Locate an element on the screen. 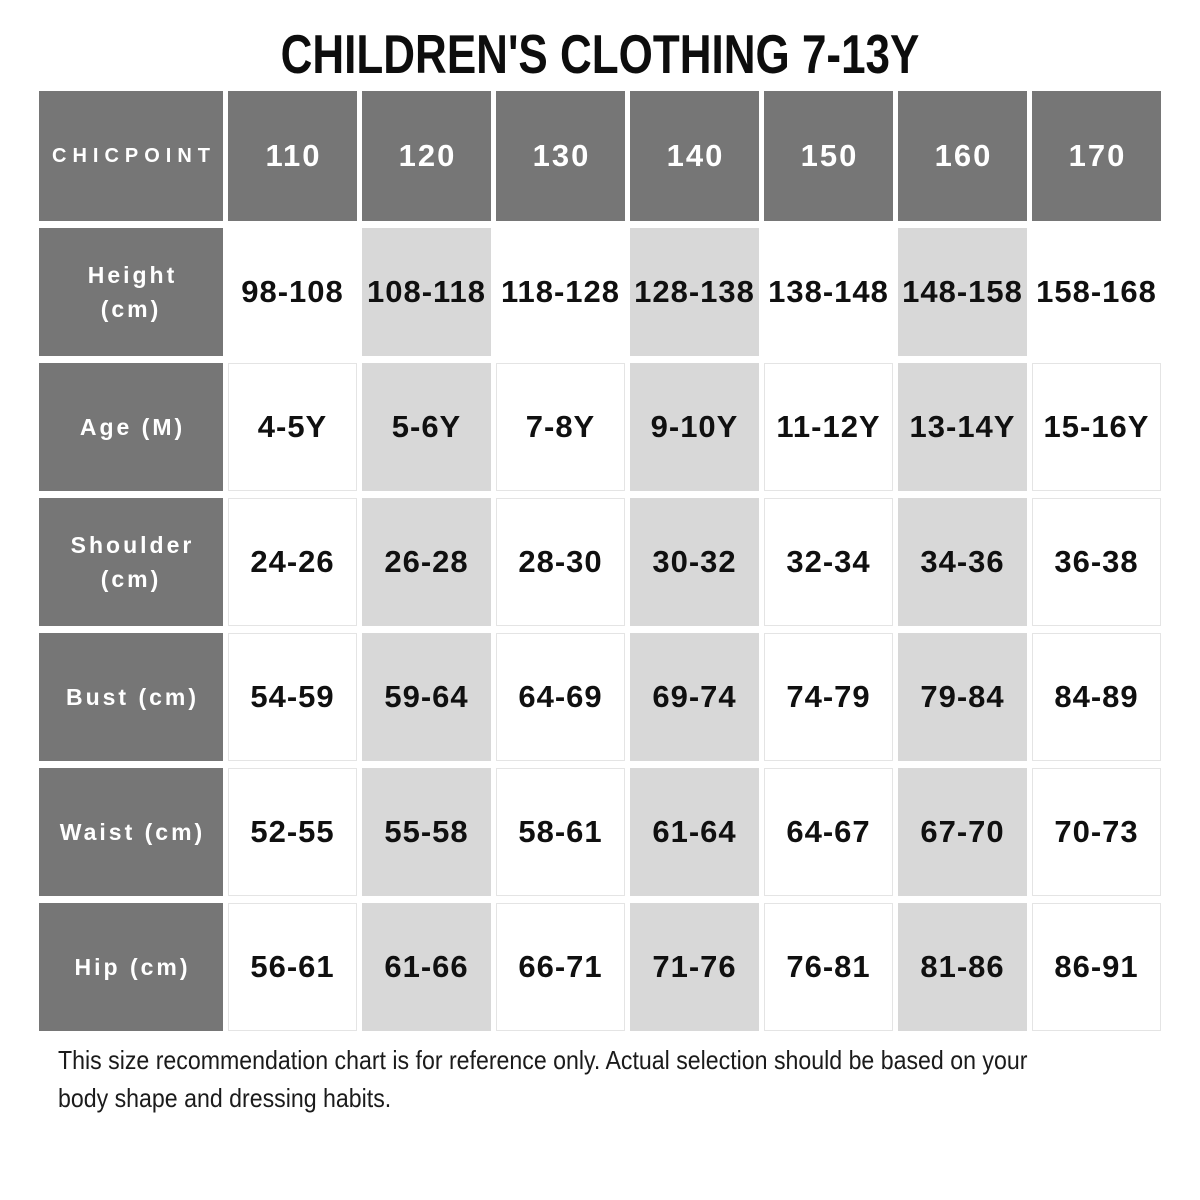 Image resolution: width=1200 pixels, height=1200 pixels. table-cell: 32-34 is located at coordinates (828, 562).